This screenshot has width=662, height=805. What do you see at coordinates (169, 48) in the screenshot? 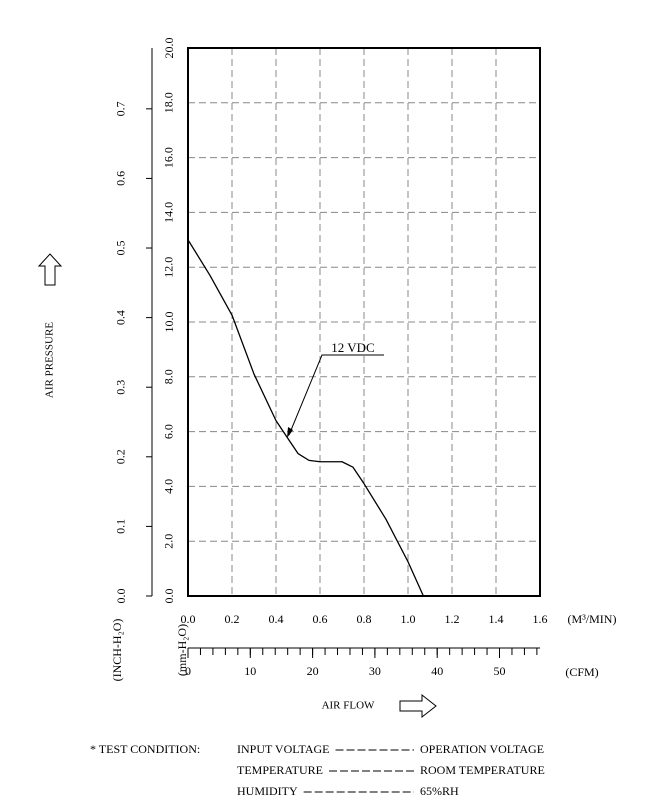
I see `y-tick-label: 20.0` at bounding box center [169, 48].